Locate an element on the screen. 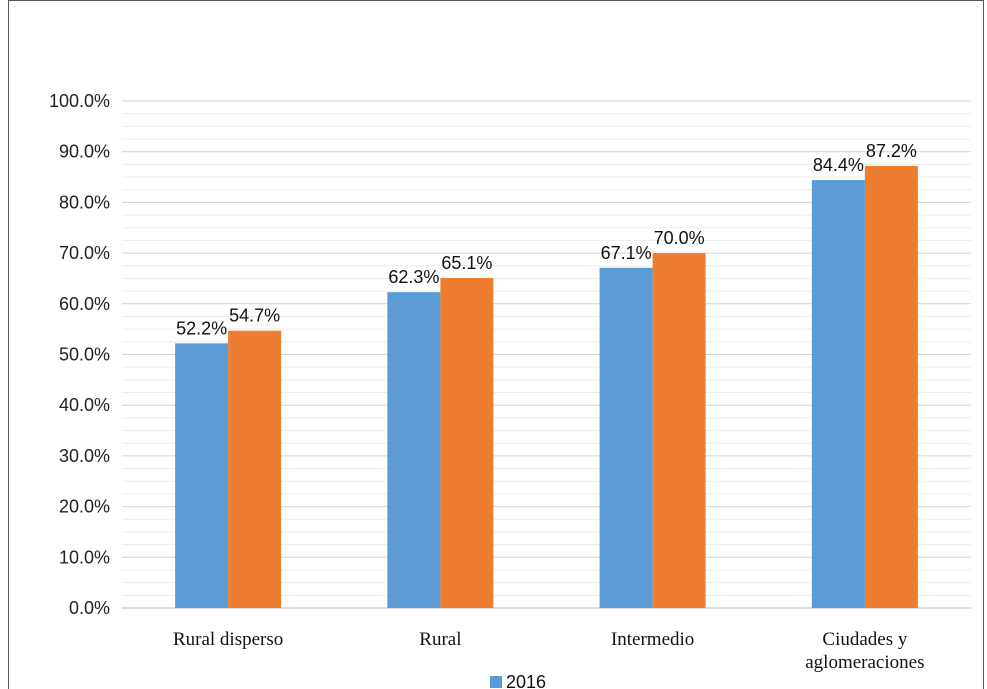  category-label: Ciudades y is located at coordinates (864, 639).